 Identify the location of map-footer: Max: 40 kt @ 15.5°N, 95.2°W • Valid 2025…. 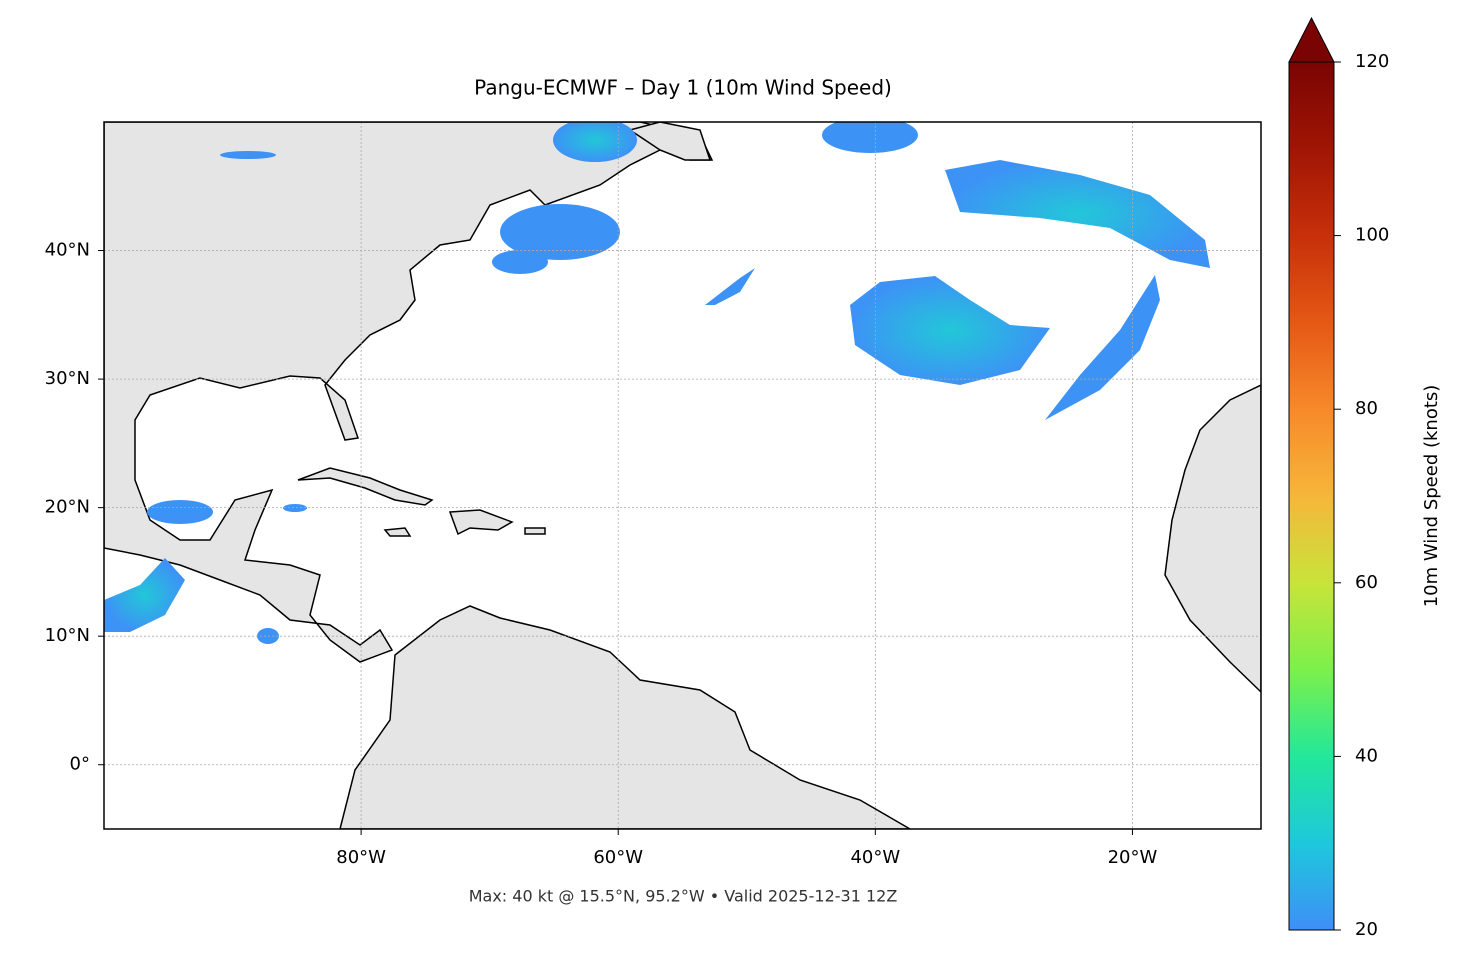
(683, 896).